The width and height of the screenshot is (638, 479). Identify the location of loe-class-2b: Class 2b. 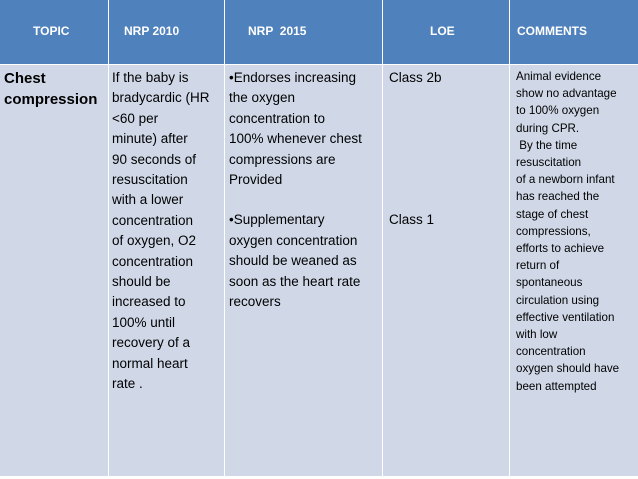
(415, 77).